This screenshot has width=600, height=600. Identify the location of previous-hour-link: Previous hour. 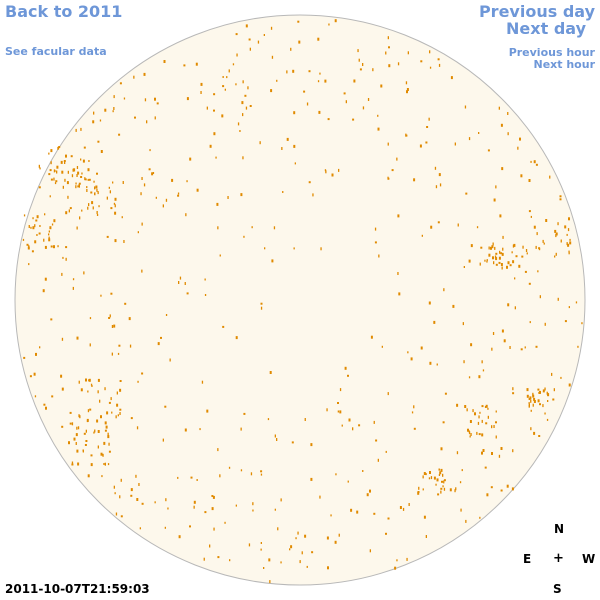
(551, 52).